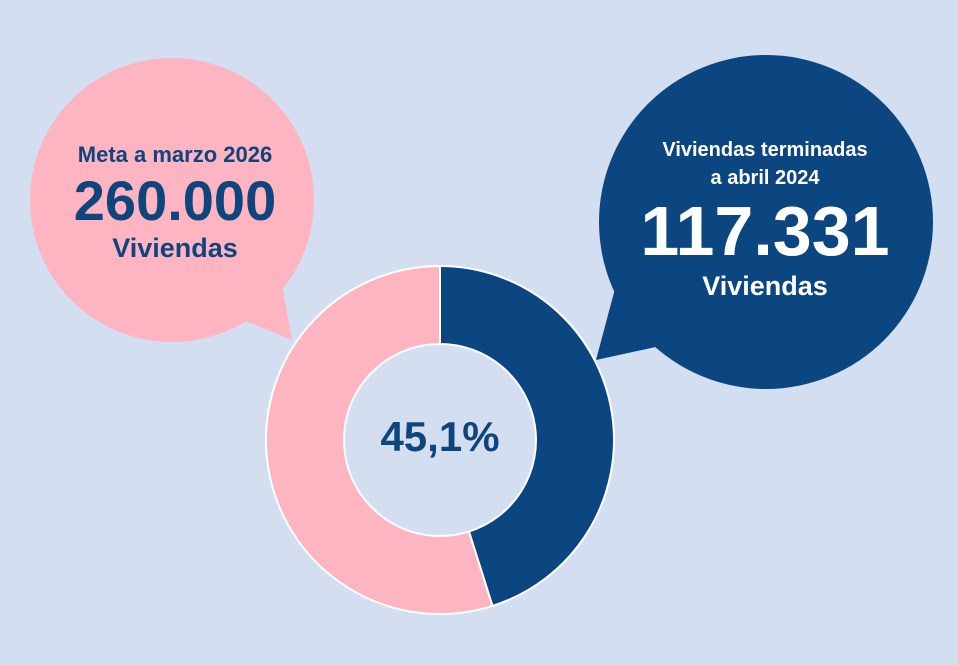 The height and width of the screenshot is (665, 958). Describe the element at coordinates (440, 436) in the screenshot. I see `donut-center-label: 45,1%` at that location.